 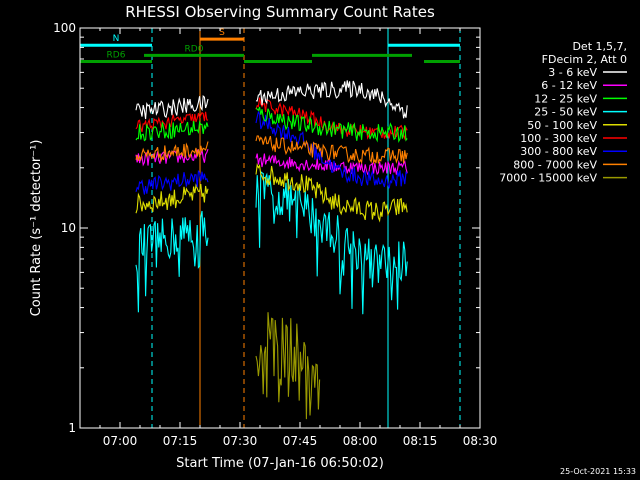 What do you see at coordinates (222, 33) in the screenshot?
I see `flag-label-S: S` at bounding box center [222, 33].